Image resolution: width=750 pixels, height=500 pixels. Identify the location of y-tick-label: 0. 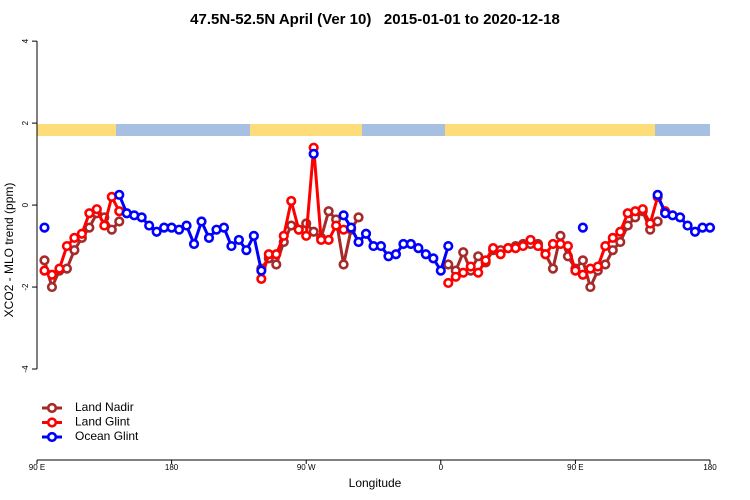
(25, 204).